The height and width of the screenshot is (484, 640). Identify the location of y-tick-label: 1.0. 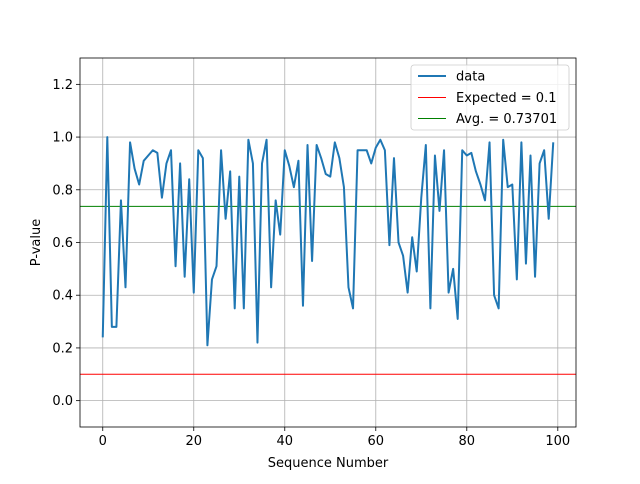
(62, 138).